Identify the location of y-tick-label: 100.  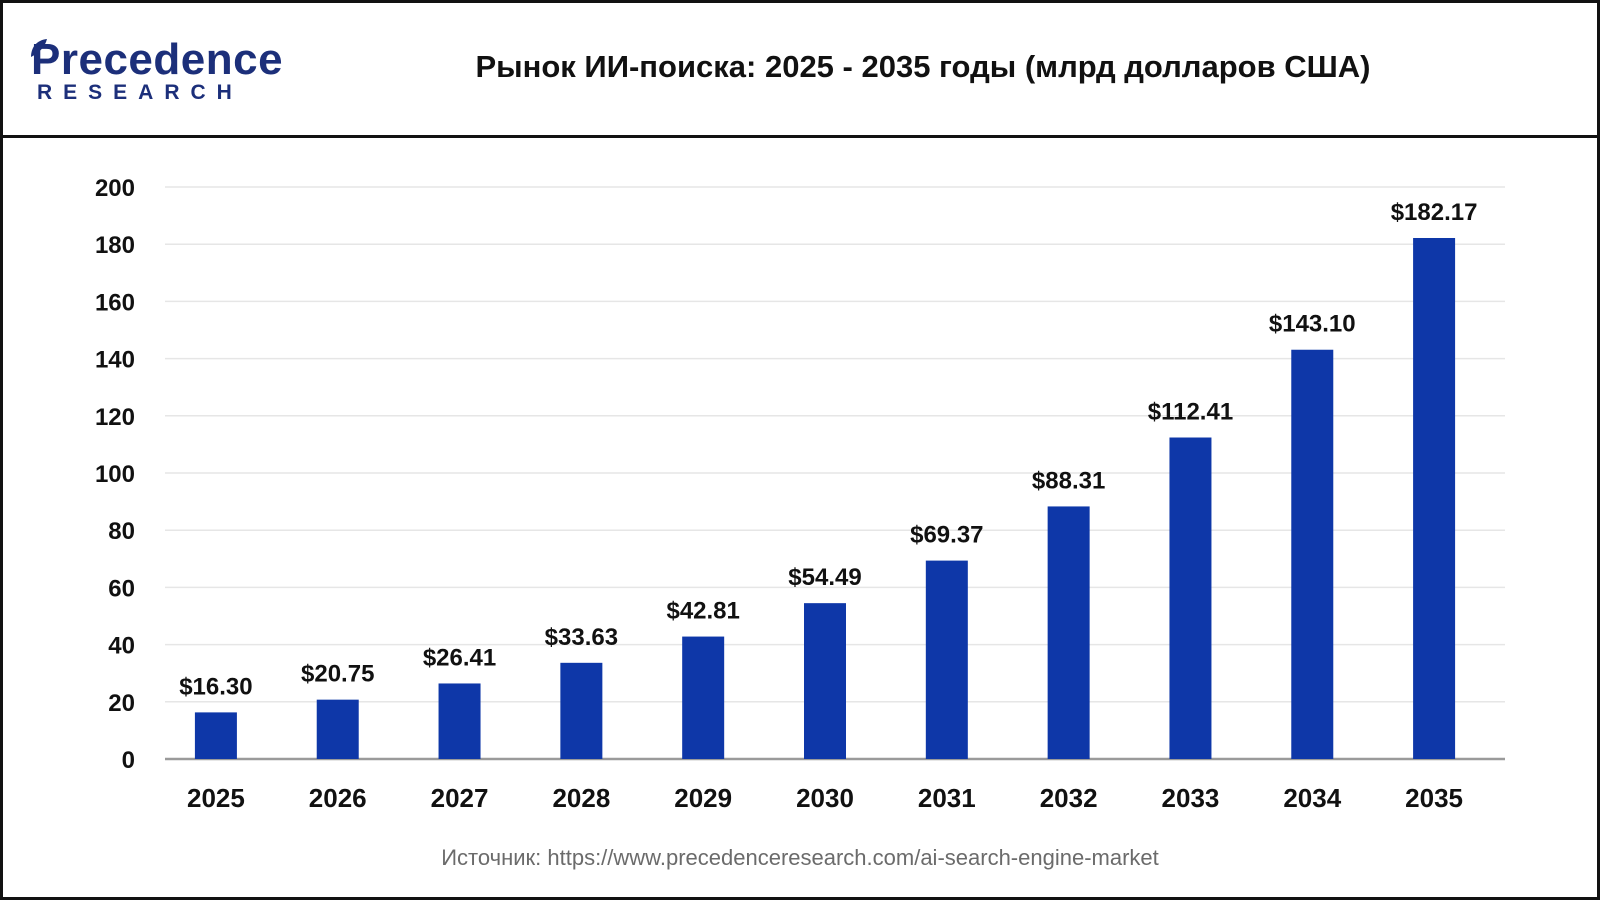
(115, 474).